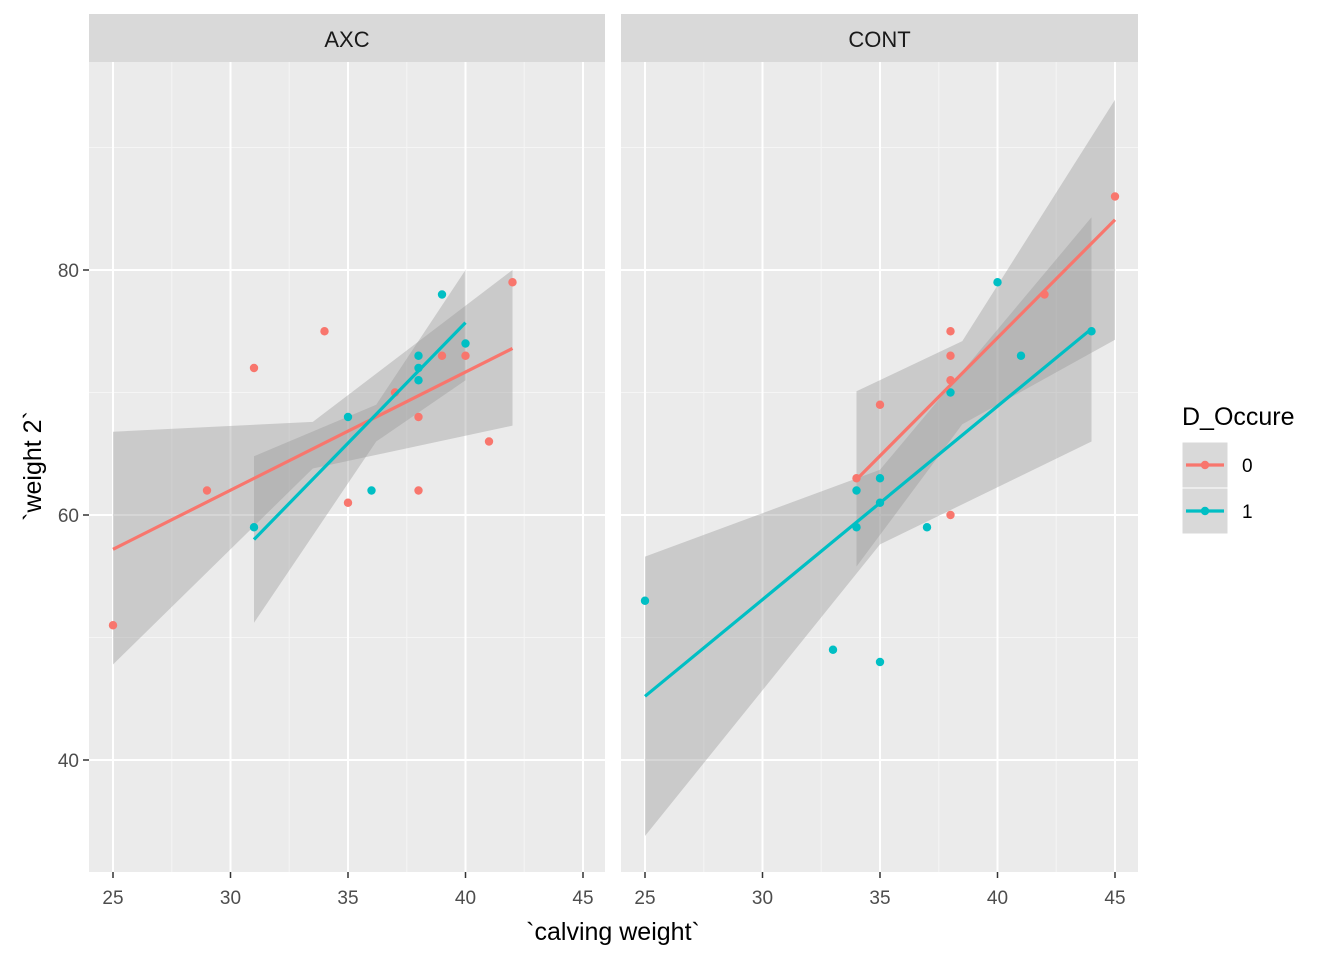 This screenshot has height=960, width=1344. I want to click on legend-entry-label: 1, so click(1247, 512).